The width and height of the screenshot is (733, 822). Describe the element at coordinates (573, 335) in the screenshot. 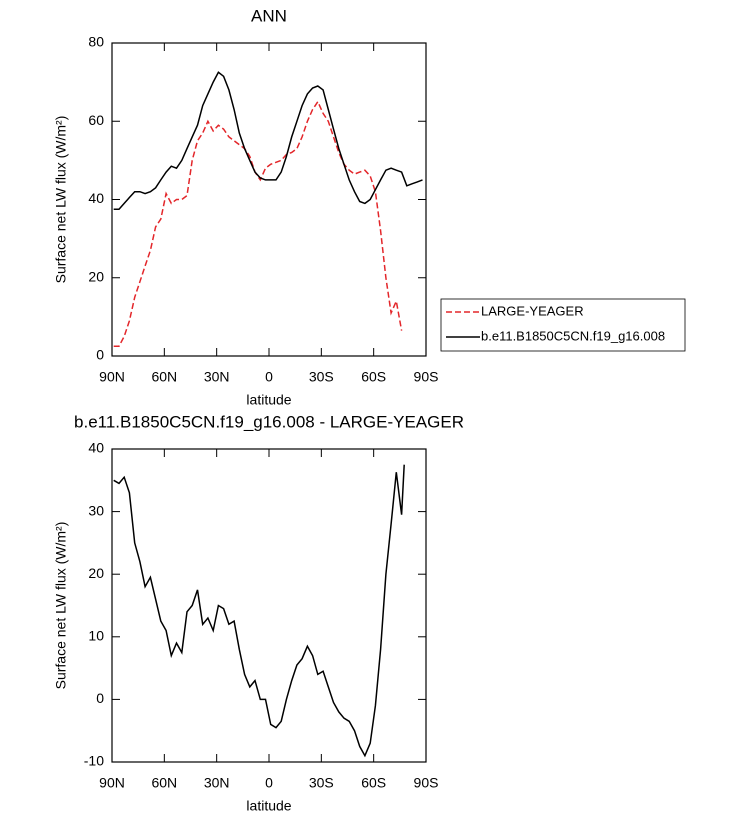

I see `legend-label: b.e11.B1850C5CN.f19_g16.008` at that location.